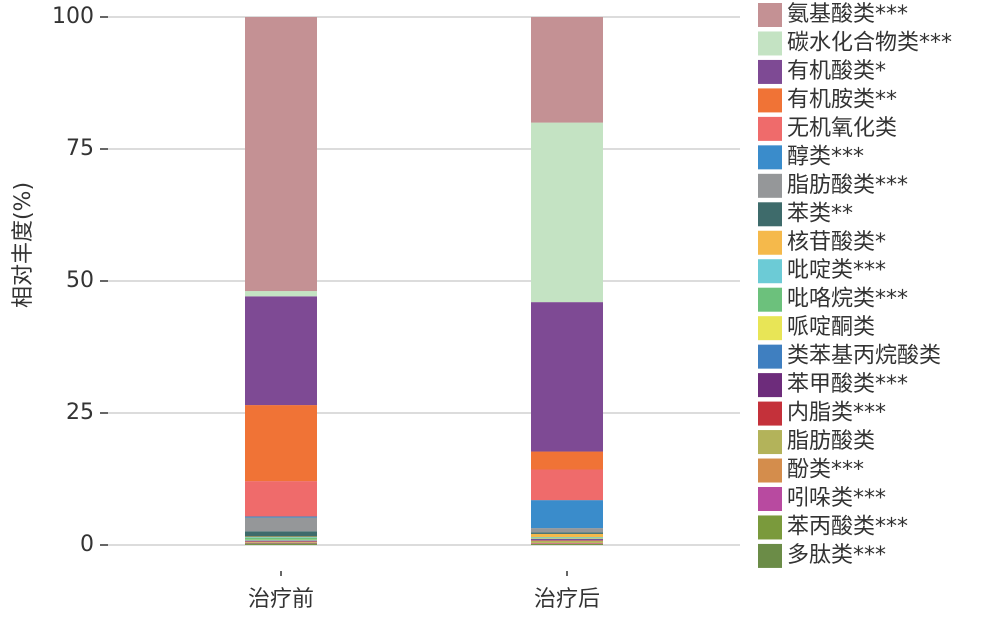 The image size is (990, 617). Describe the element at coordinates (864, 356) in the screenshot. I see `legend-label: 类苯基丙烷酸类` at that location.